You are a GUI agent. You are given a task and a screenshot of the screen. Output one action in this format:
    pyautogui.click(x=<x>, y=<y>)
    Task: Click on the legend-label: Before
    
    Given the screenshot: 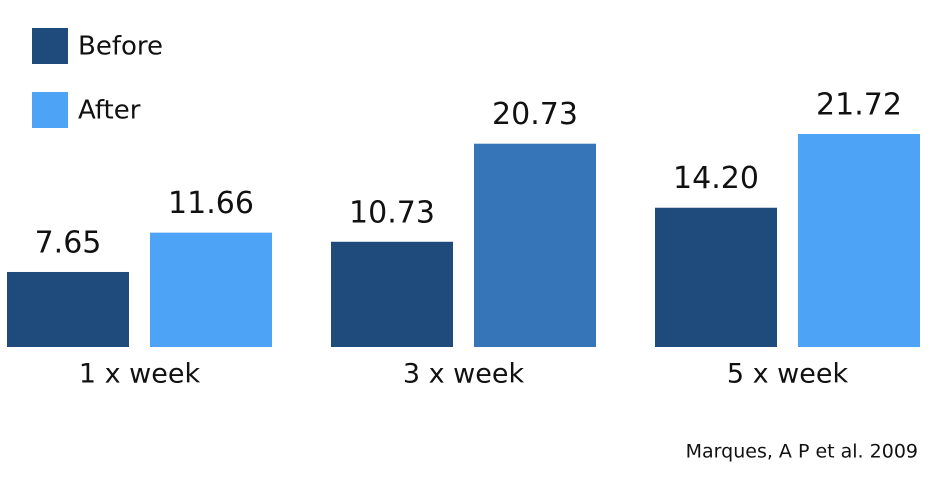 What is the action you would take?
    pyautogui.click(x=120, y=47)
    